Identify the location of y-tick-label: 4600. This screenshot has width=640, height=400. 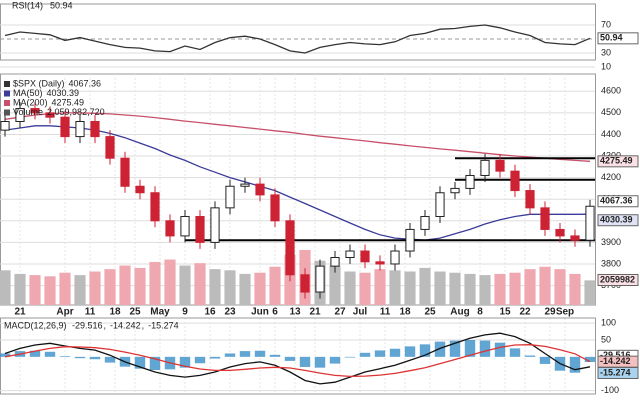
(611, 91).